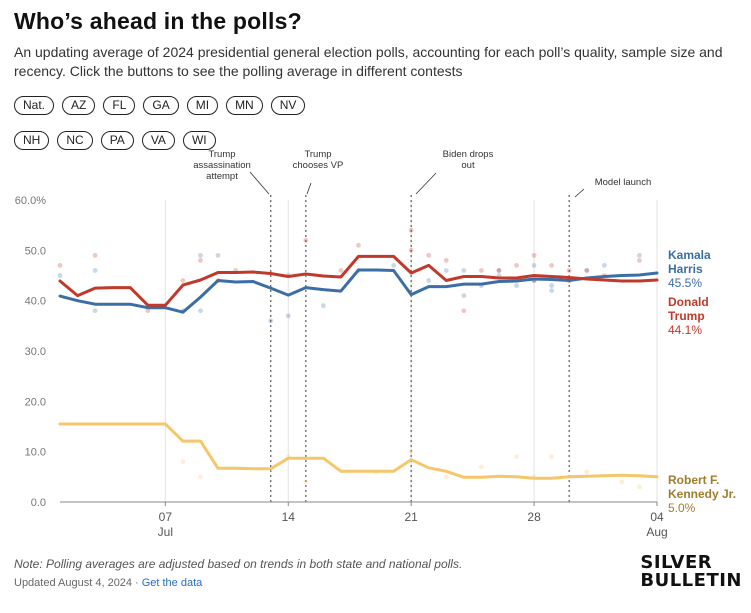 The height and width of the screenshot is (613, 751). Describe the element at coordinates (158, 140) in the screenshot. I see `contest-button-va: VA` at that location.